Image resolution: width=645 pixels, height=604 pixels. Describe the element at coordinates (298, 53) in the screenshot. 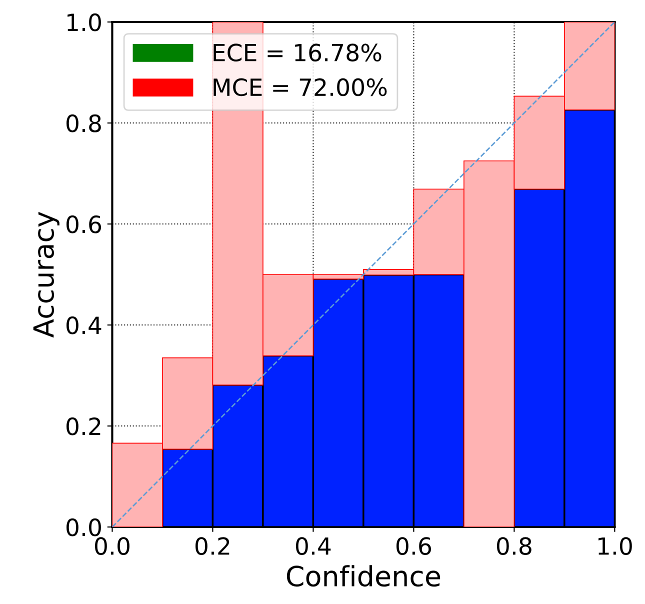

I see `legend-label: ECE = 16.78%` at that location.